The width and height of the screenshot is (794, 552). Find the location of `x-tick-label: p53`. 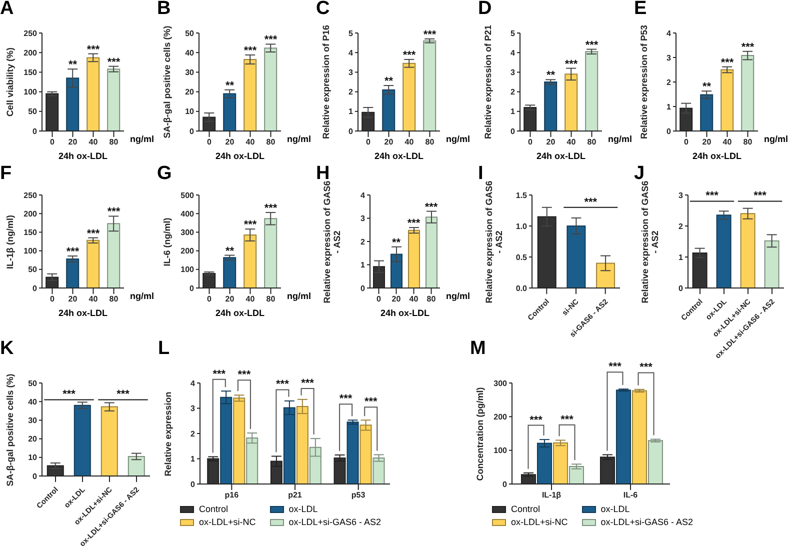

x-tick-label: p53 is located at coordinates (358, 495).